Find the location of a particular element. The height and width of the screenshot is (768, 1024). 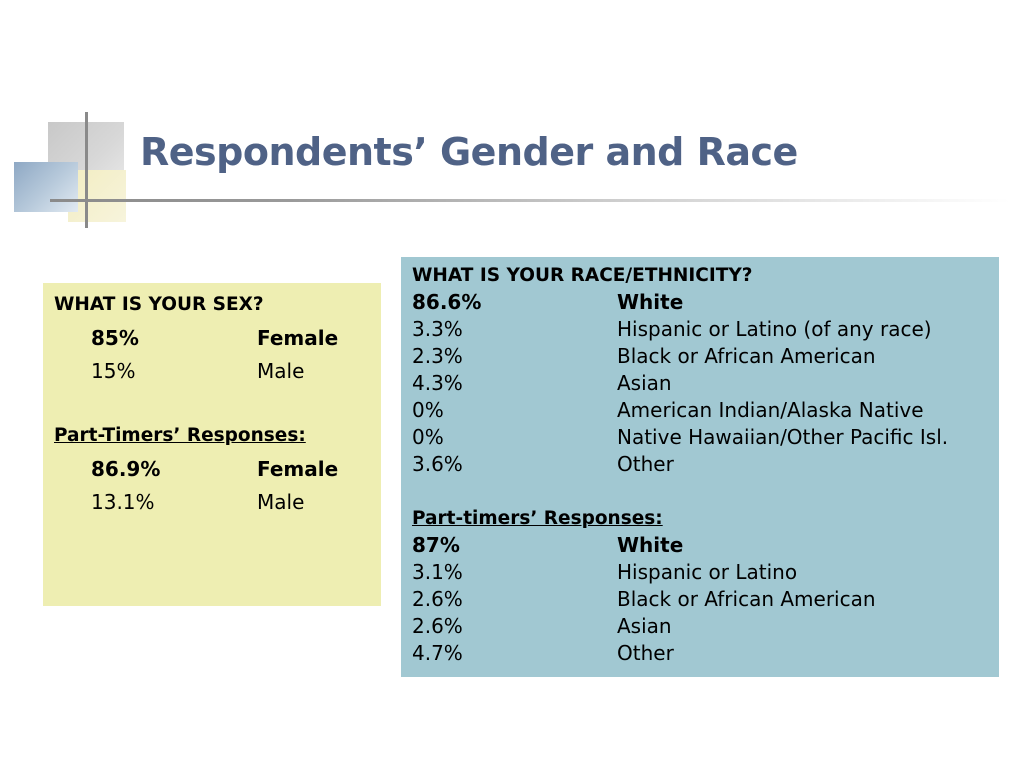

sex-row-percent: 85% is located at coordinates (115, 337).